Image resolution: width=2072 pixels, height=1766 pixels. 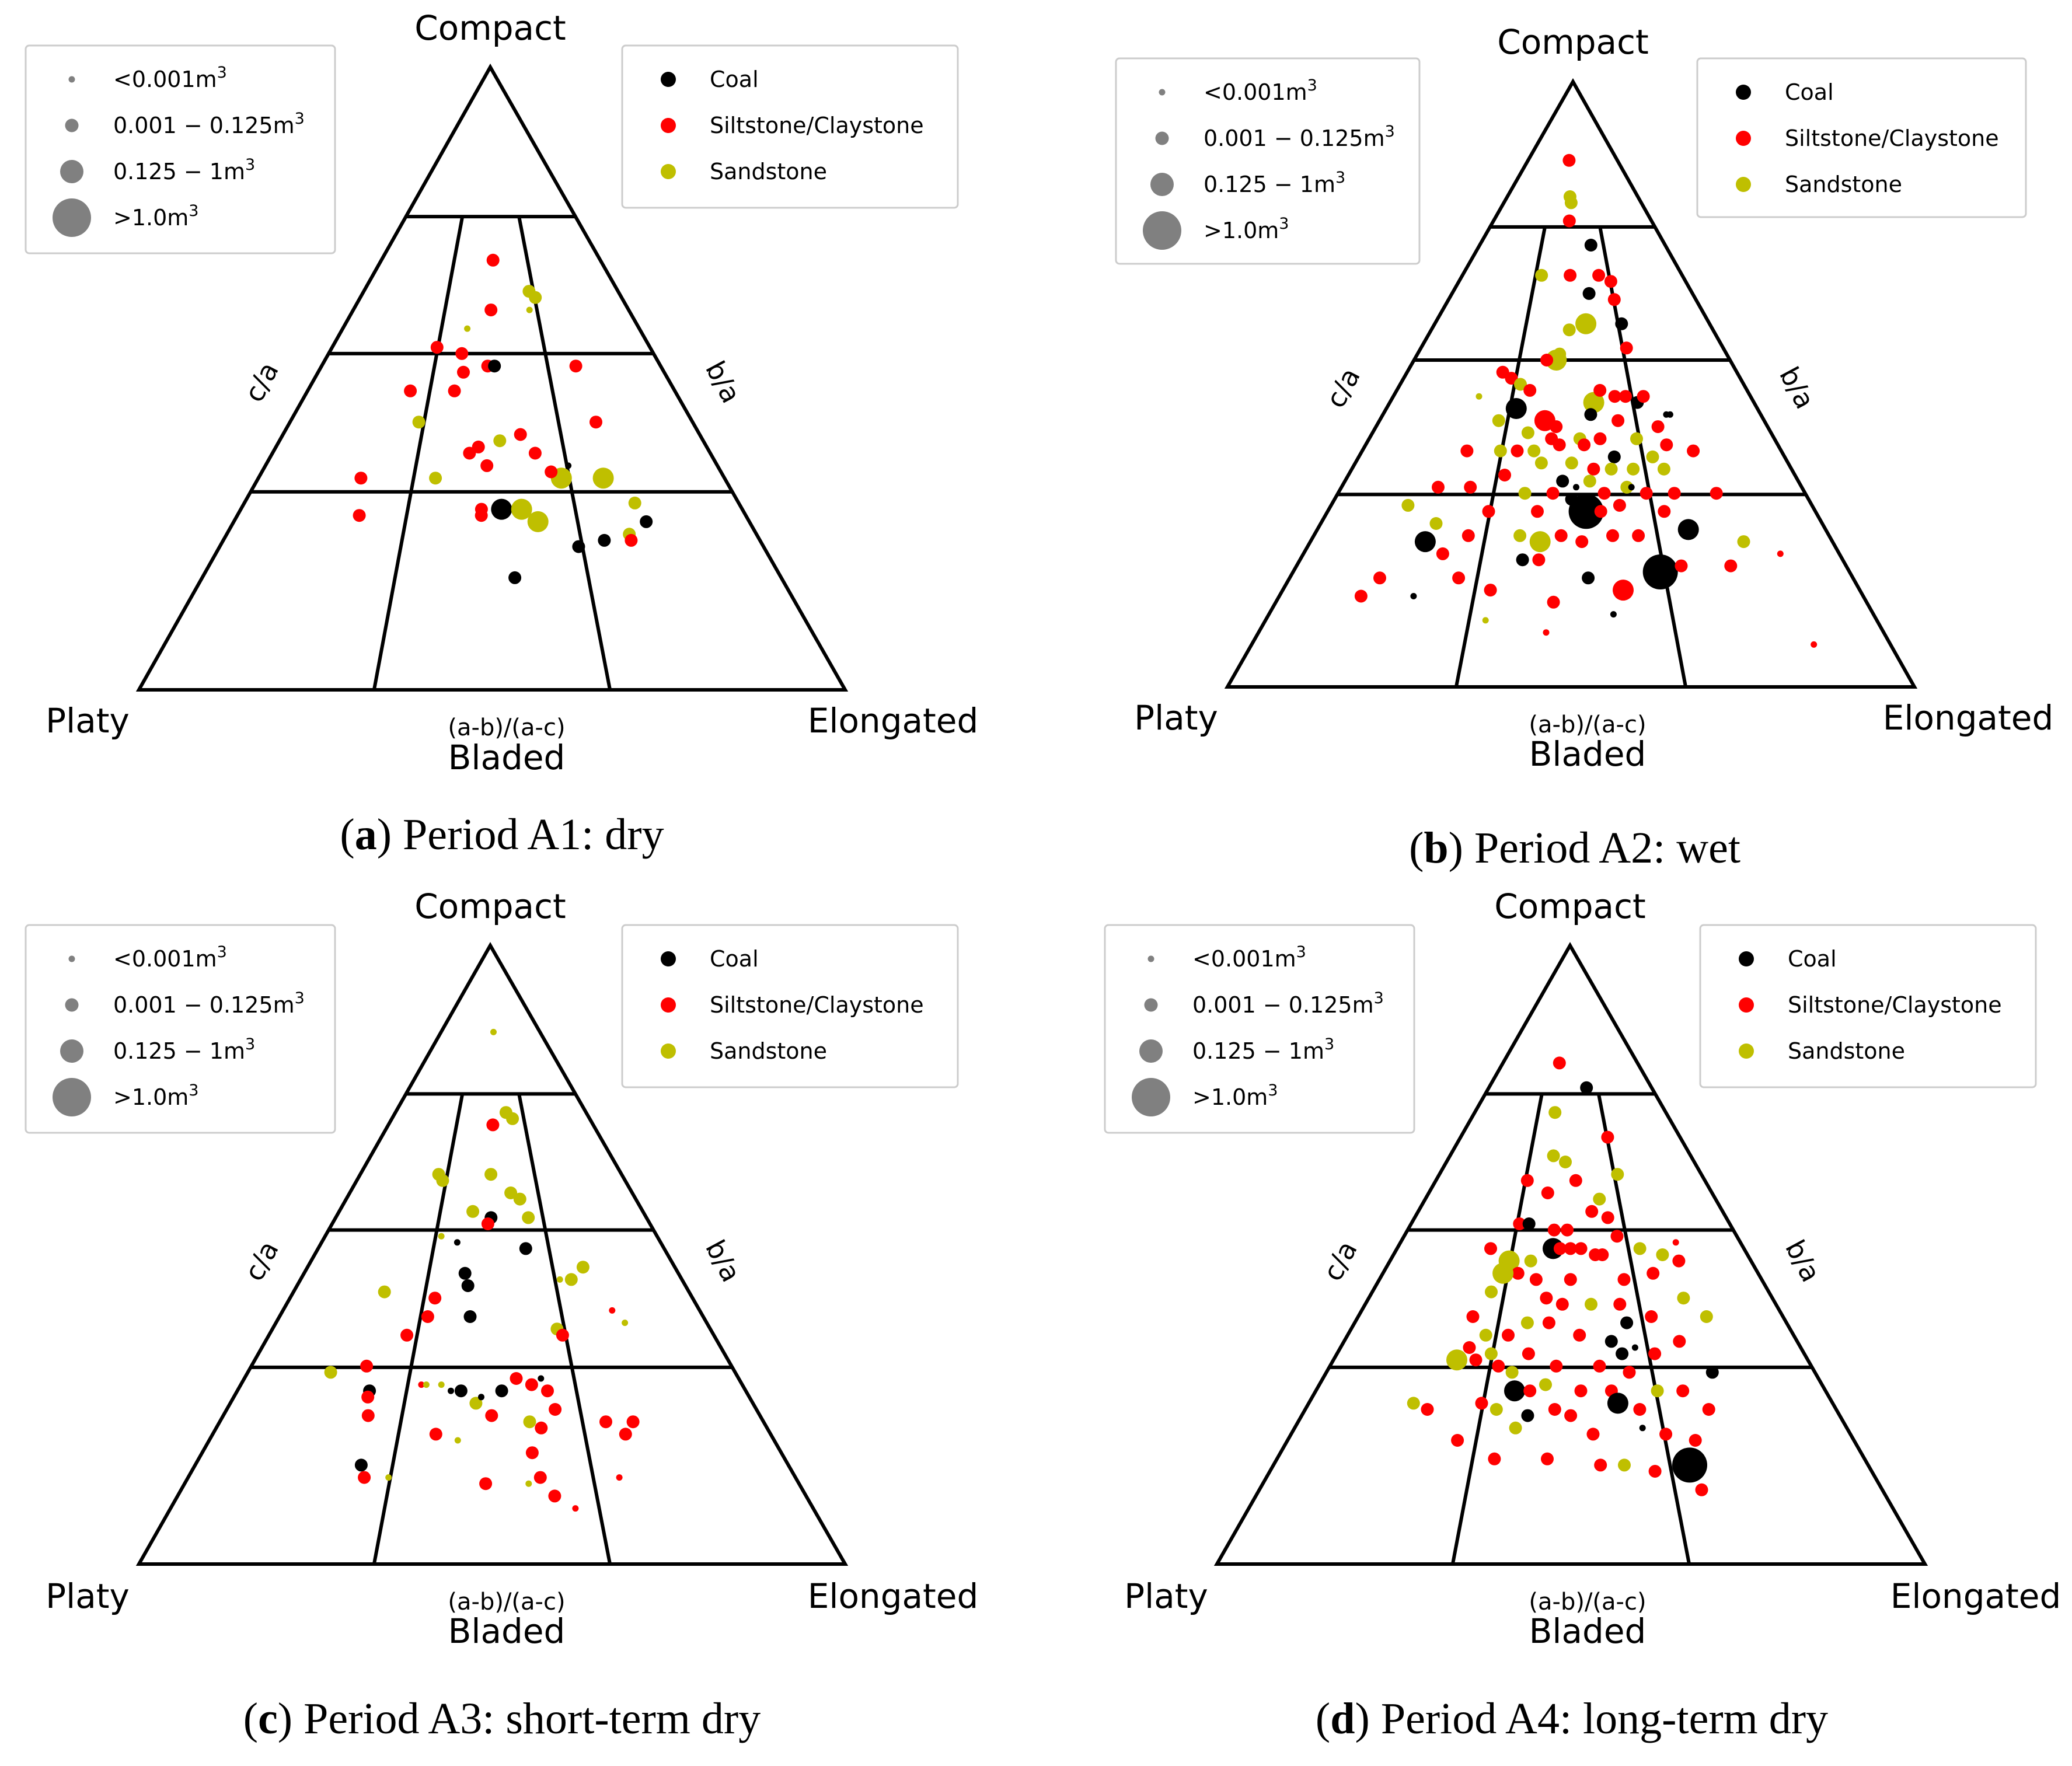 I want to click on size-legend-label-1: <0.001m3, so click(x=170, y=78).